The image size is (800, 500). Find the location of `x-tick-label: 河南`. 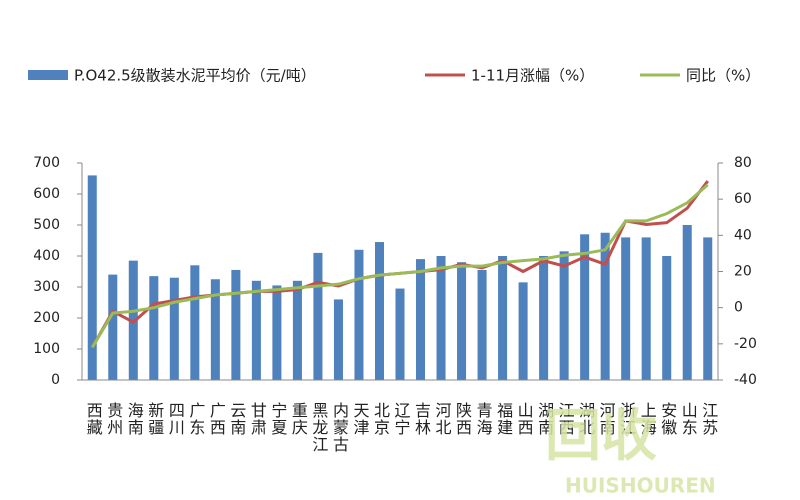

x-tick-label: 河南 is located at coordinates (606, 419).